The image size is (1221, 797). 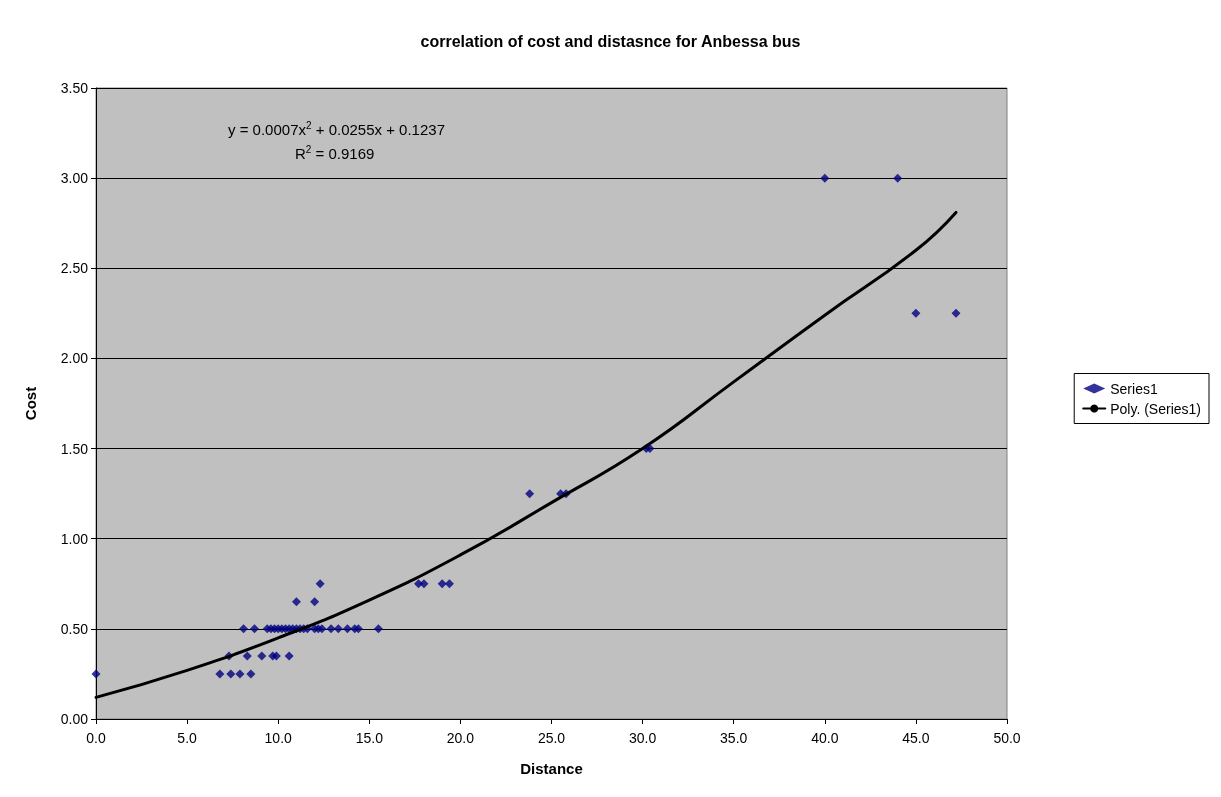 I want to click on x-axis-title: Distance, so click(x=551, y=768).